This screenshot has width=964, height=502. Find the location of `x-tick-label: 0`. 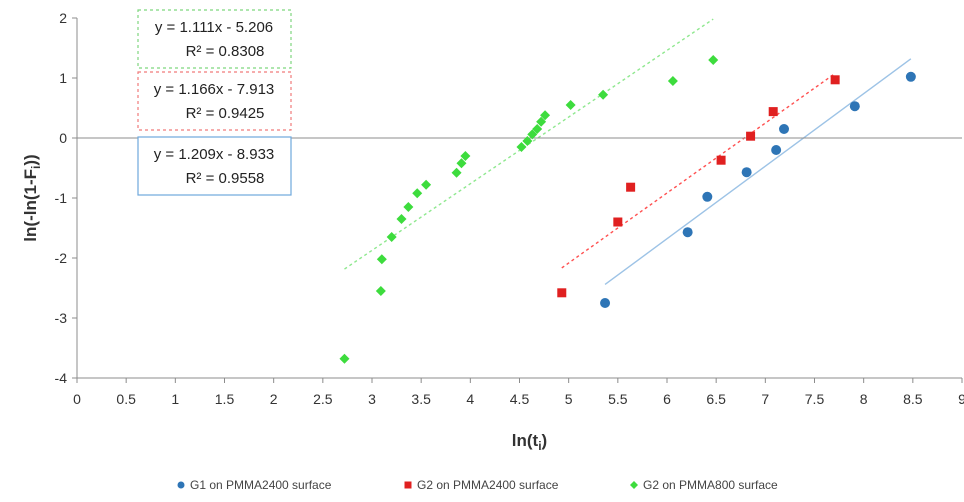

x-tick-label: 0 is located at coordinates (77, 399).